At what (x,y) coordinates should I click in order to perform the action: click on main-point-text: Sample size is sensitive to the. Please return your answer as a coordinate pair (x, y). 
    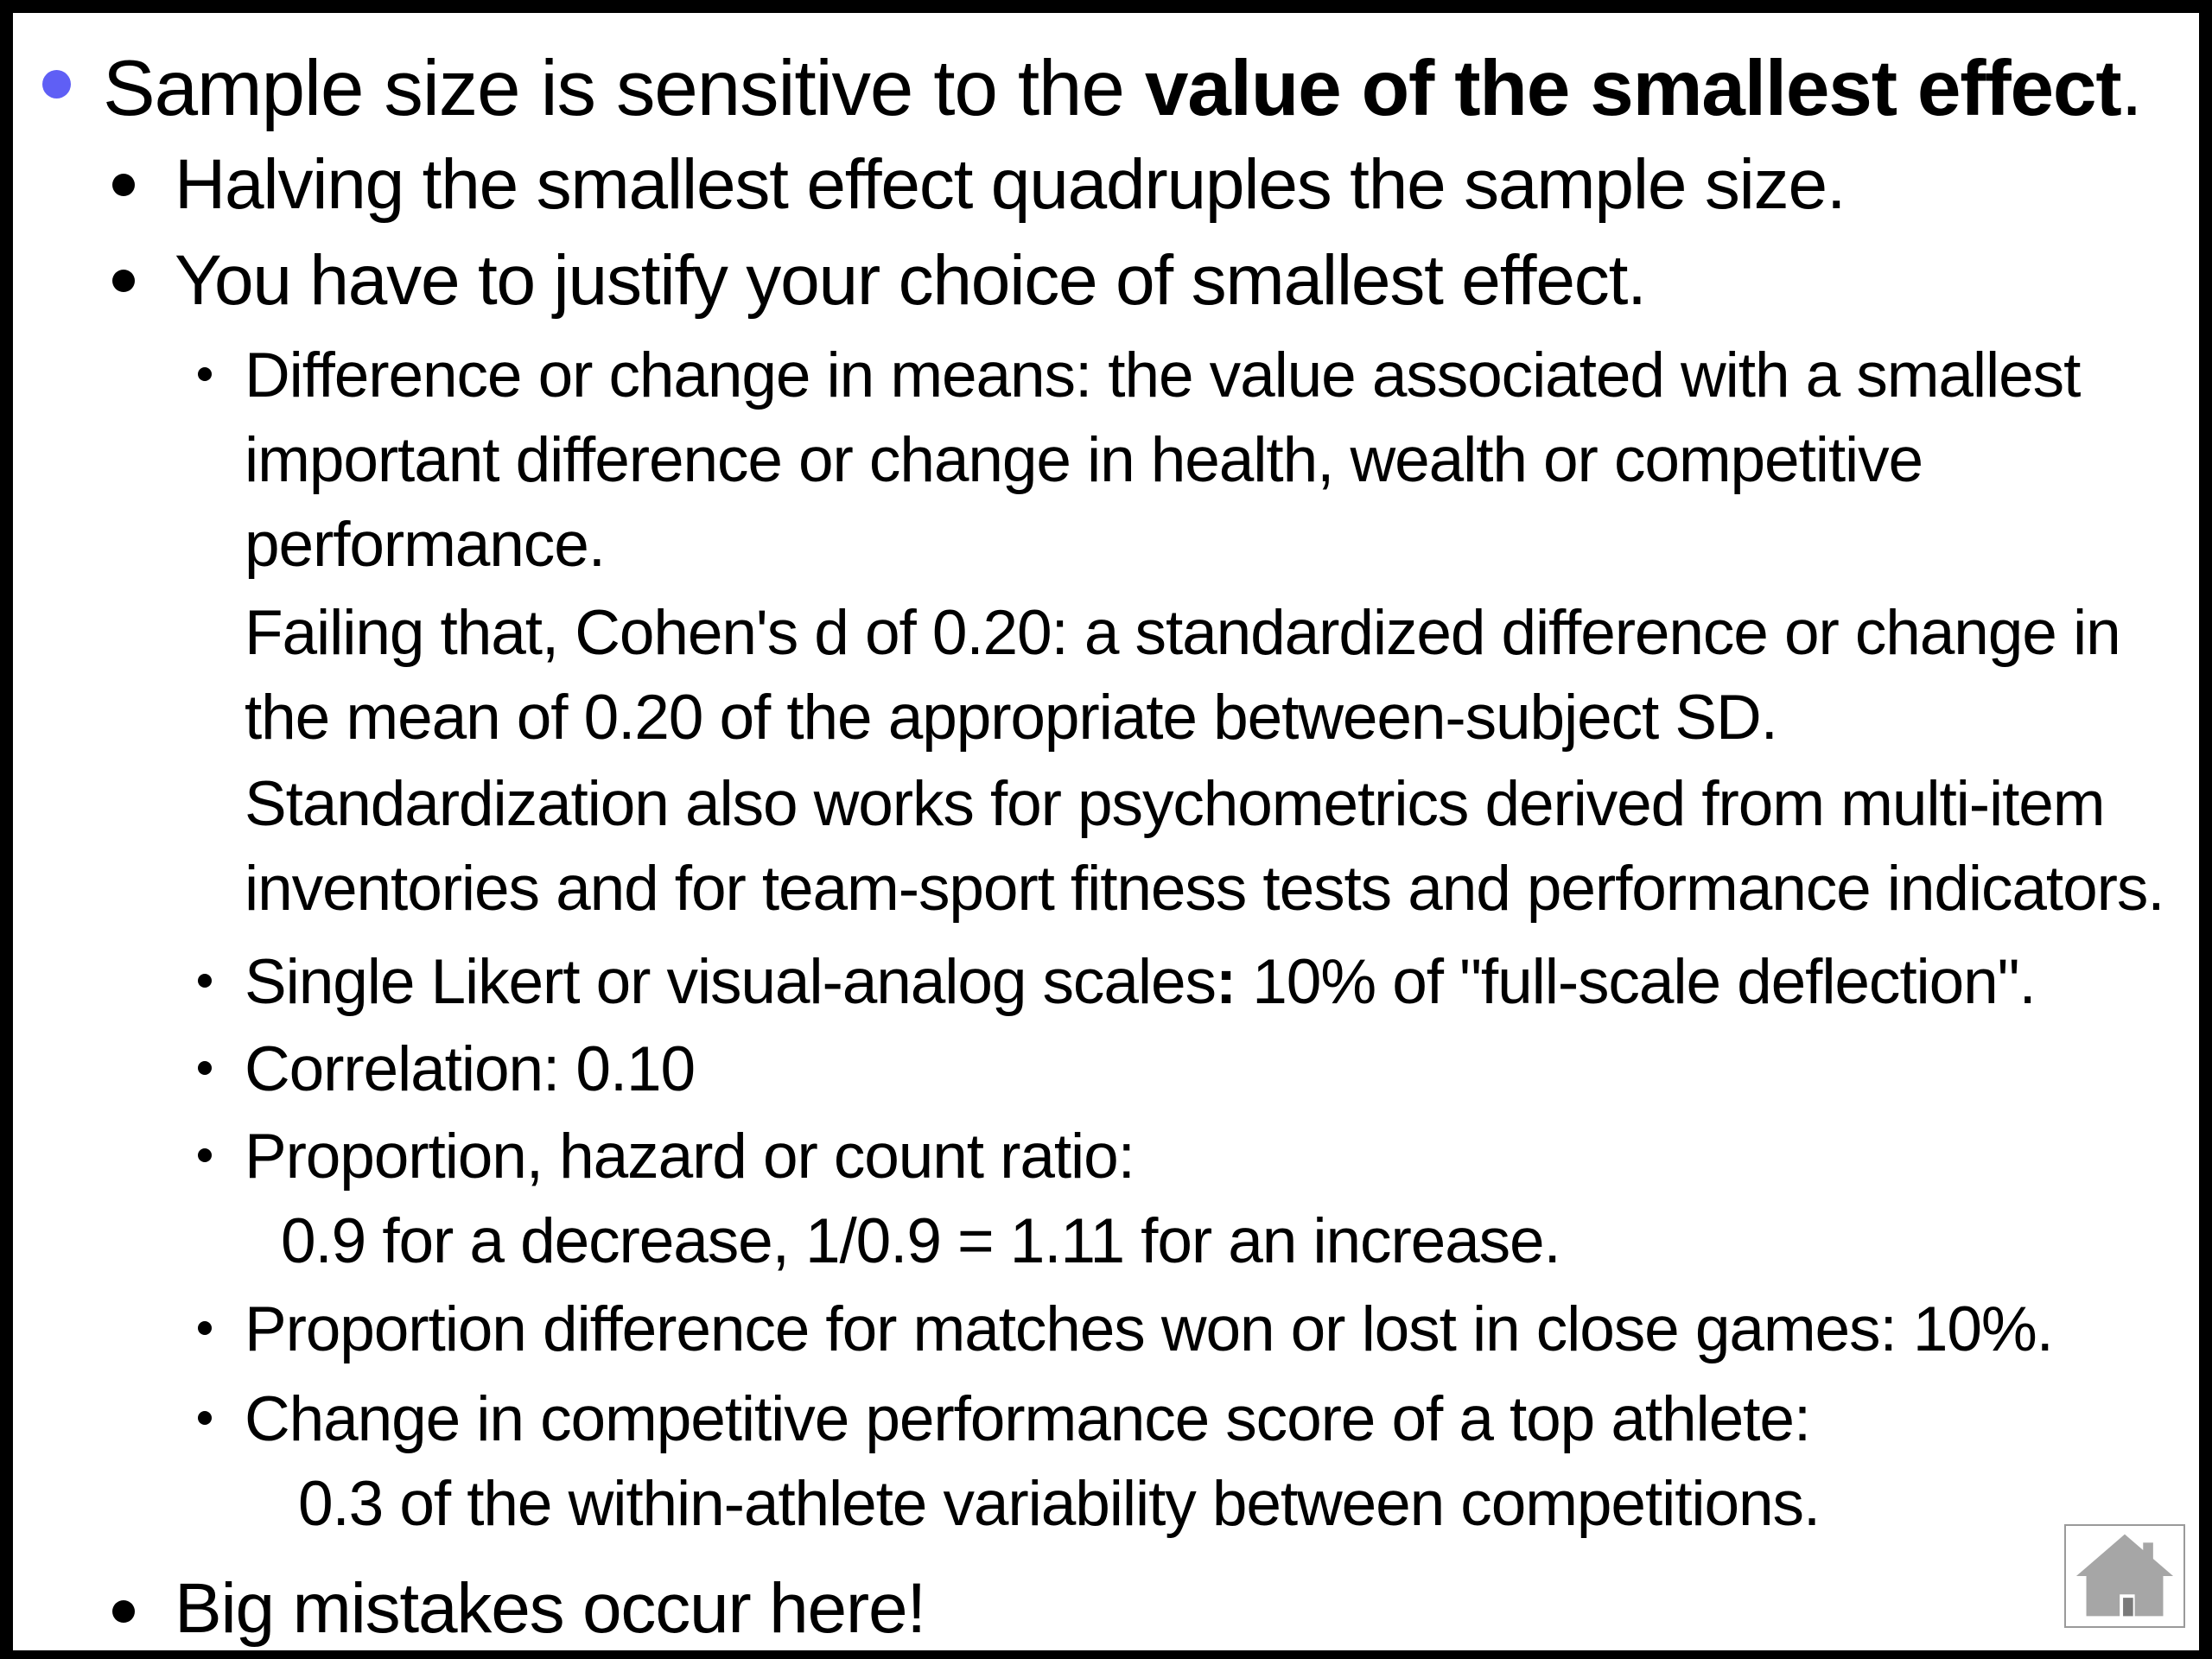
    Looking at the image, I should click on (624, 88).